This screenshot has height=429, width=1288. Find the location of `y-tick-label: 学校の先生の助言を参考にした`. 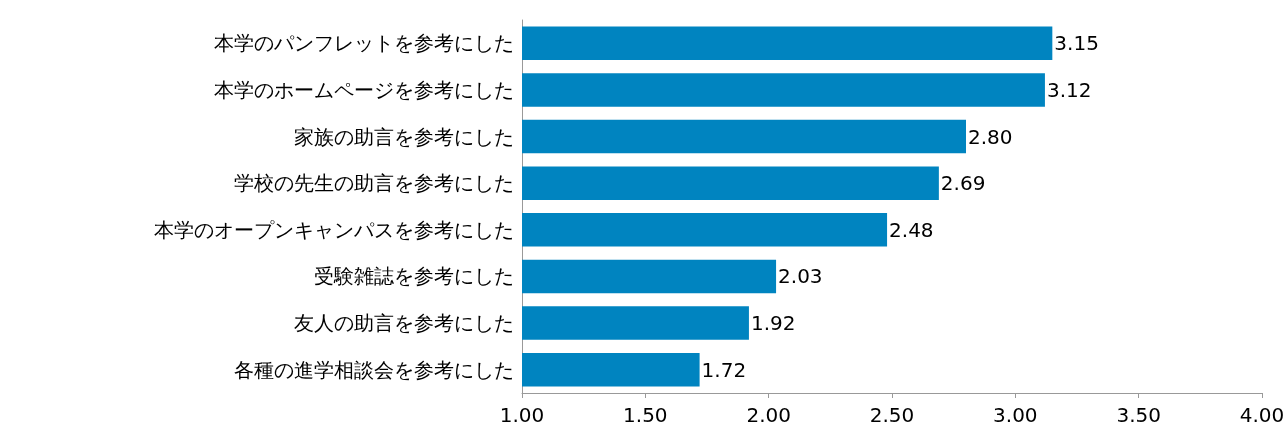

y-tick-label: 学校の先生の助言を参考にした is located at coordinates (374, 183).